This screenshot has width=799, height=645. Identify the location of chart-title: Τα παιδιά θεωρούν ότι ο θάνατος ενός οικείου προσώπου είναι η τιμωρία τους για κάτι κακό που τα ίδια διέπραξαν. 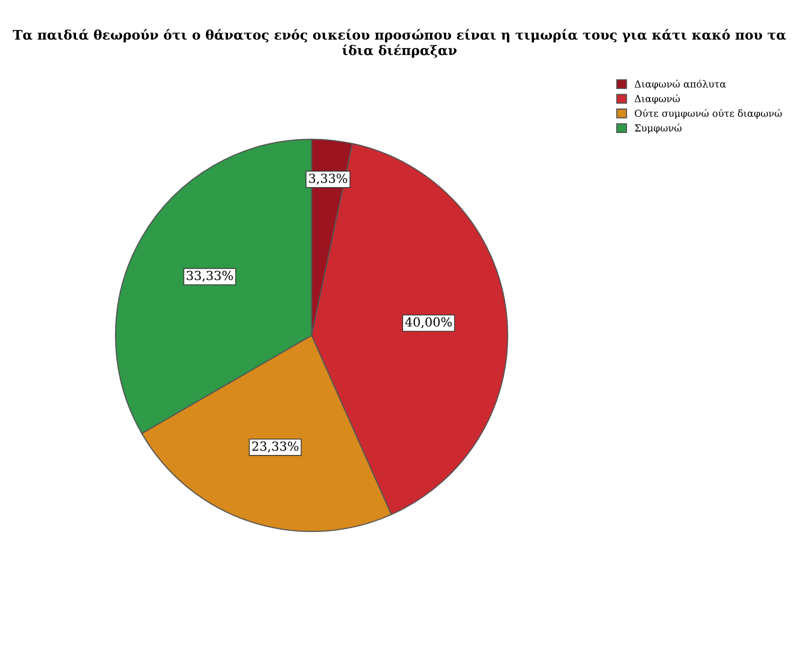
(399, 43).